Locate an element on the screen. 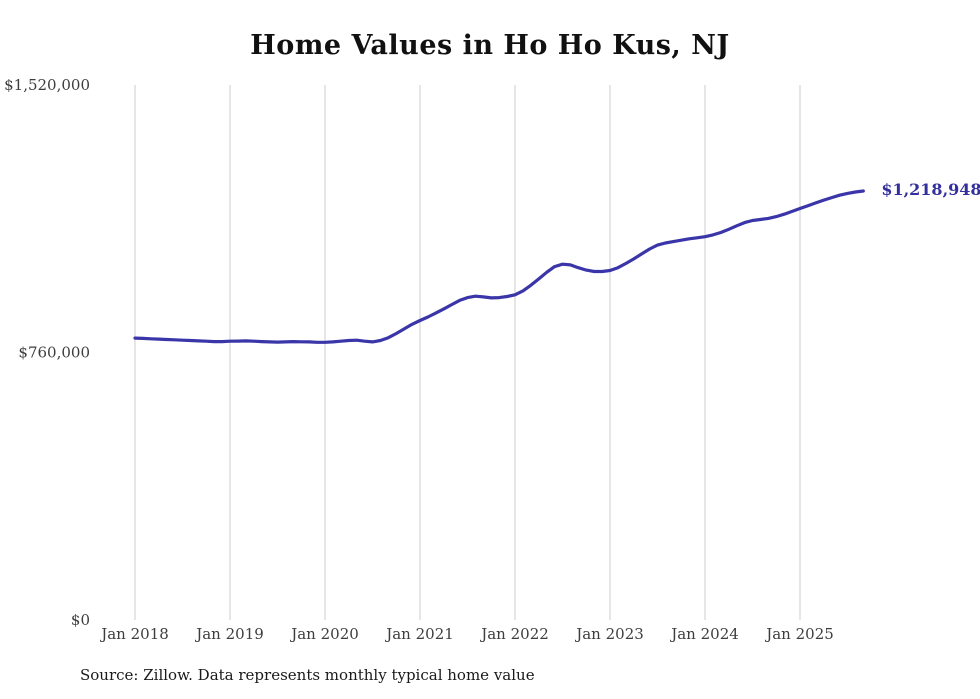  x-tick-label: Jan 2020 is located at coordinates (324, 634).